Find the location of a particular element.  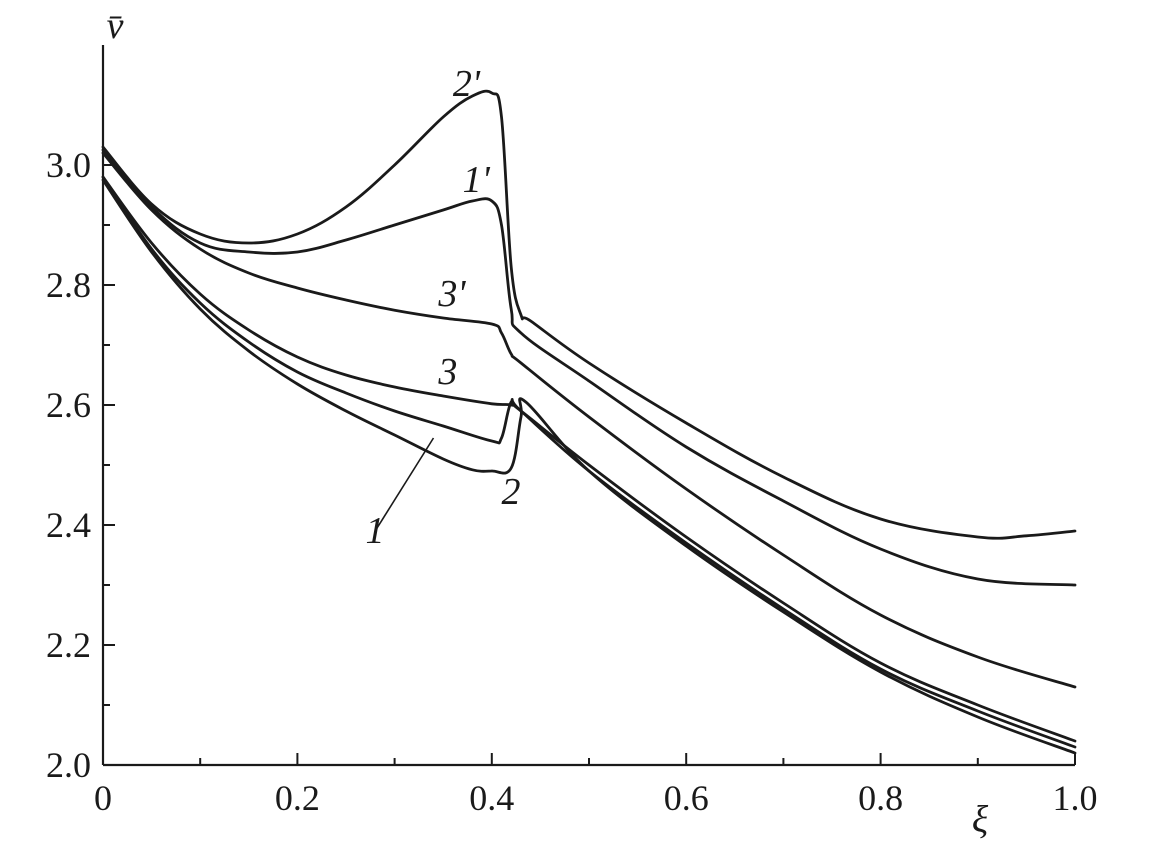

series-label-2-prime: 2' is located at coordinates (467, 84).